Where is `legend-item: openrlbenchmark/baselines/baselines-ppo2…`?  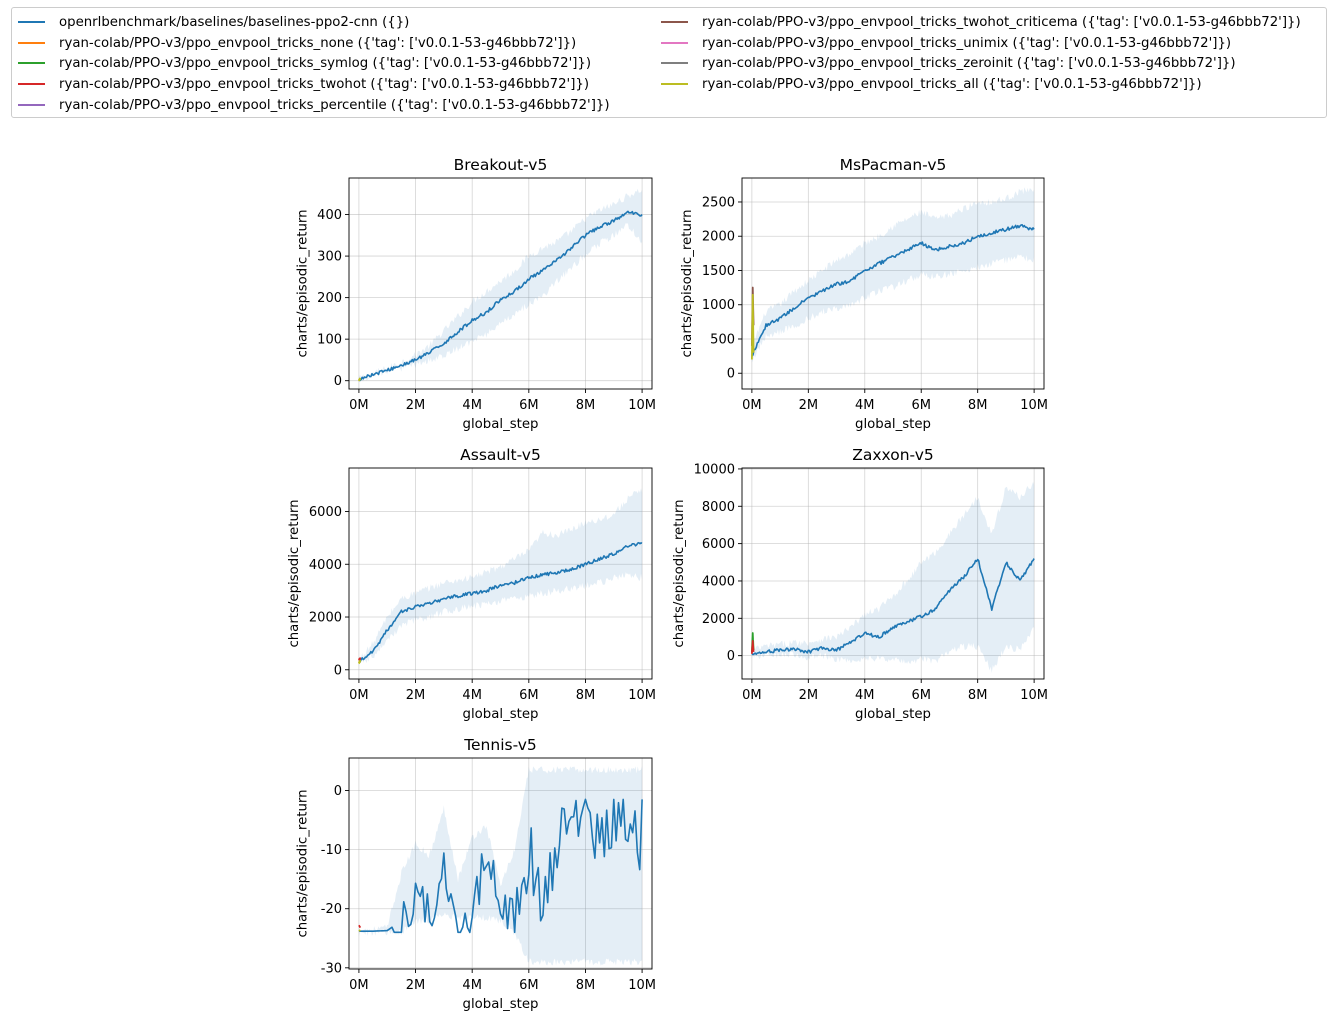
legend-item: openrlbenchmark/baselines/baselines-ppo2… is located at coordinates (213, 22).